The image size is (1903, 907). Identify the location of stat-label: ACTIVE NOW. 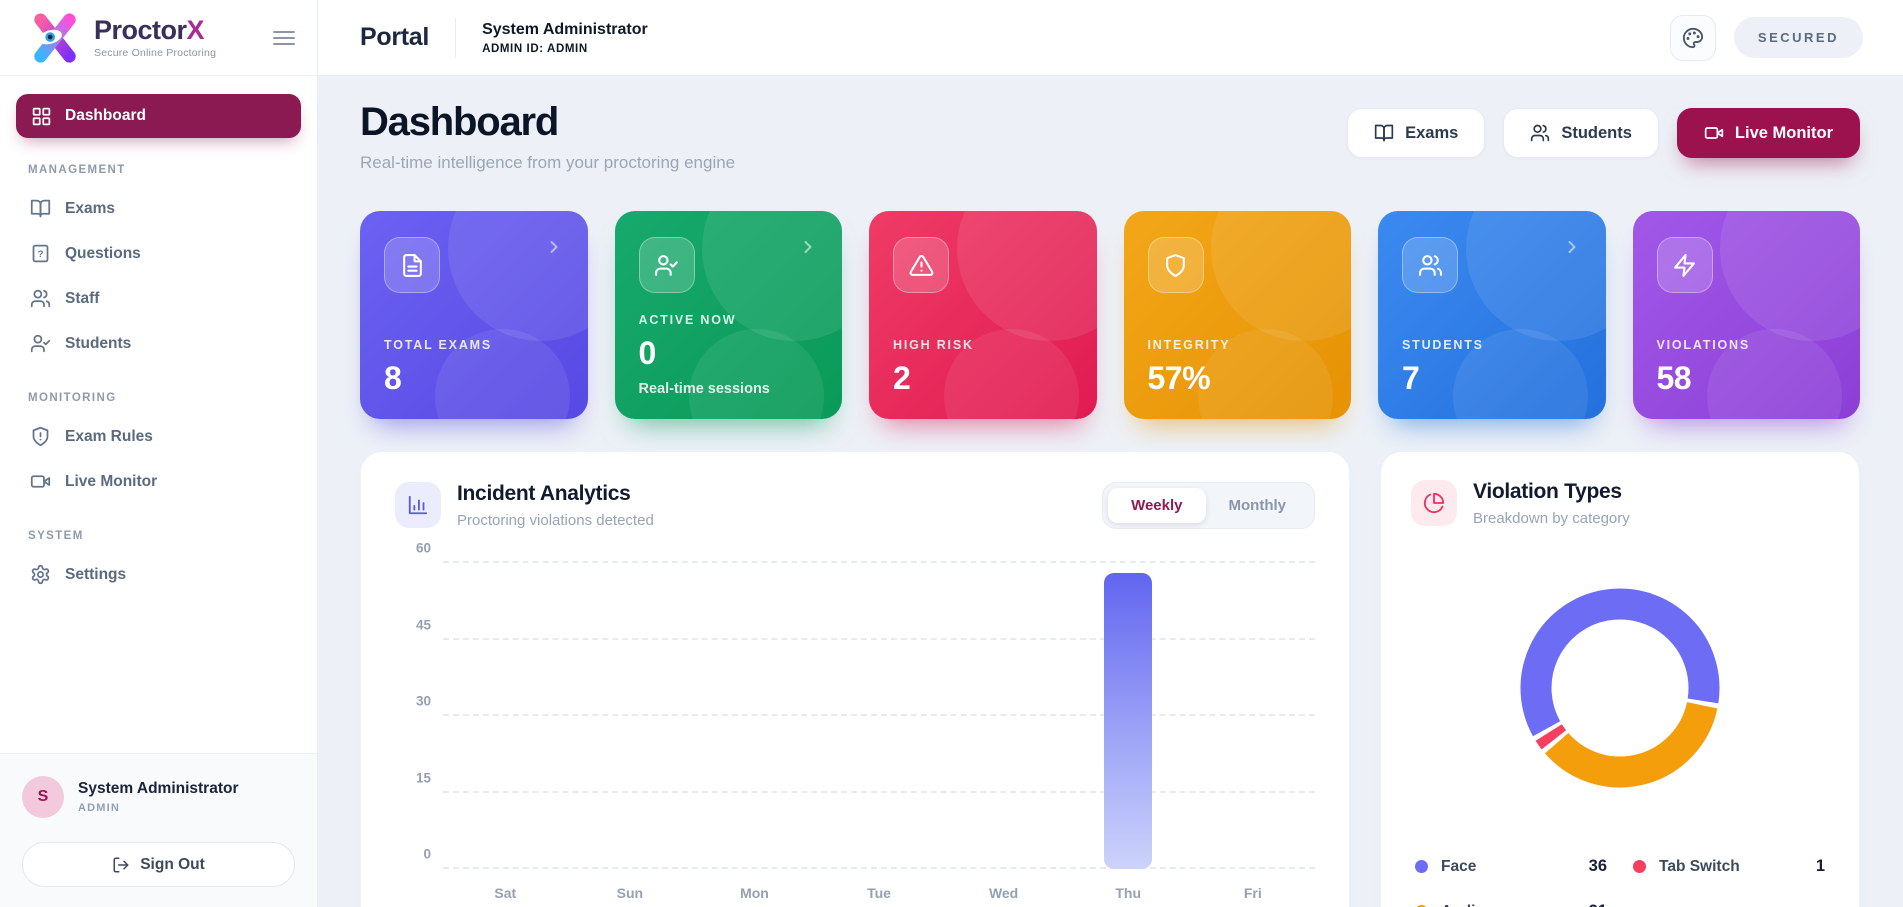
(687, 320).